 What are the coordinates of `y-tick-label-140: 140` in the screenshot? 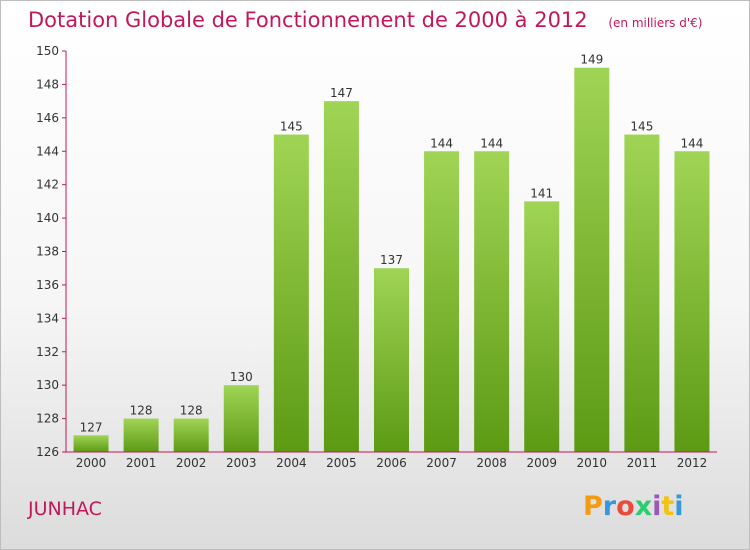 It's located at (47, 218).